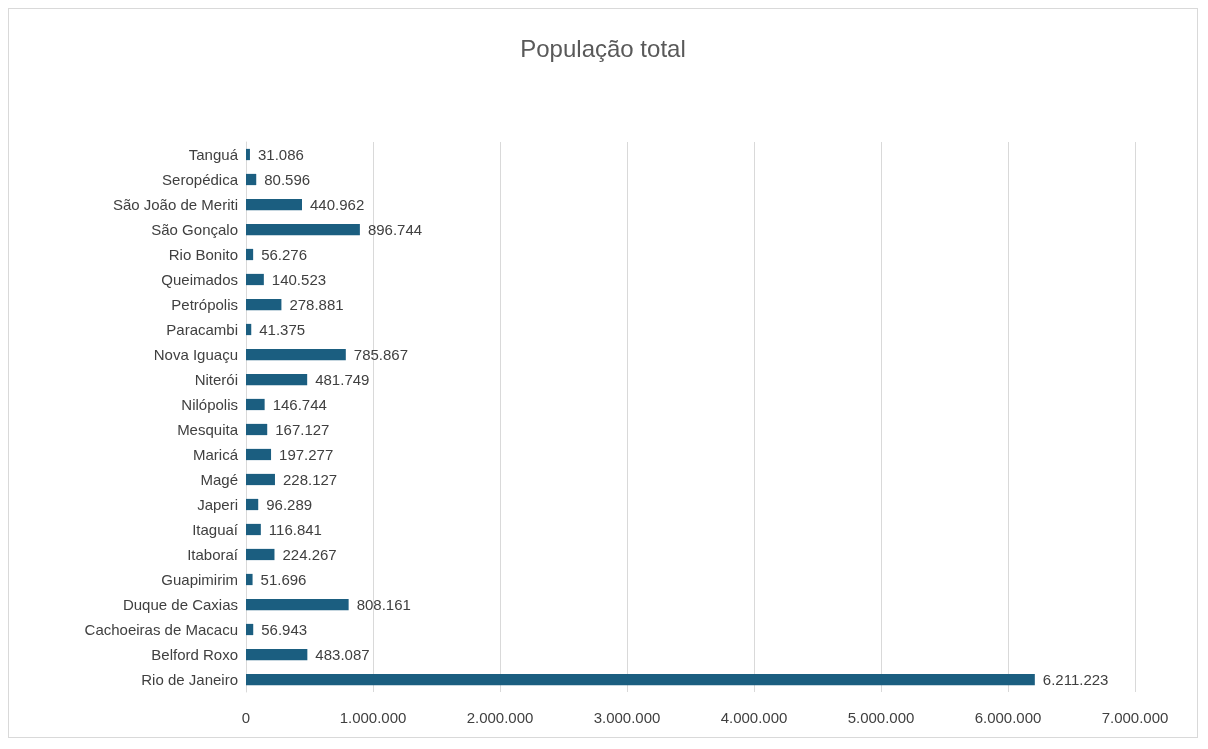 The height and width of the screenshot is (749, 1208). I want to click on y-tick-label: São João de Meriti, so click(175, 204).